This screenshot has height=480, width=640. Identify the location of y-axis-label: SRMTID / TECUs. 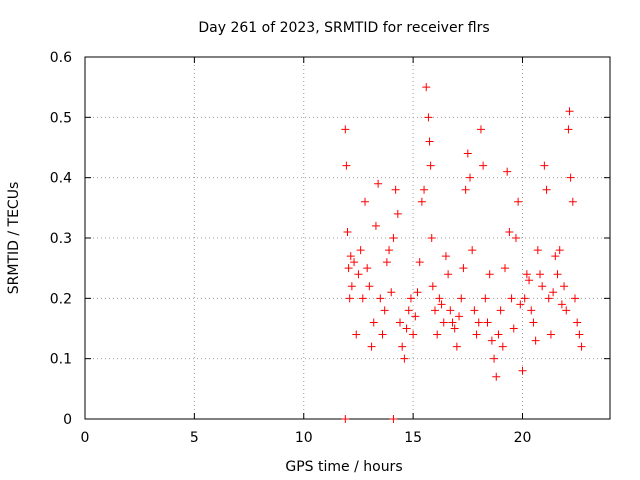
(14, 238).